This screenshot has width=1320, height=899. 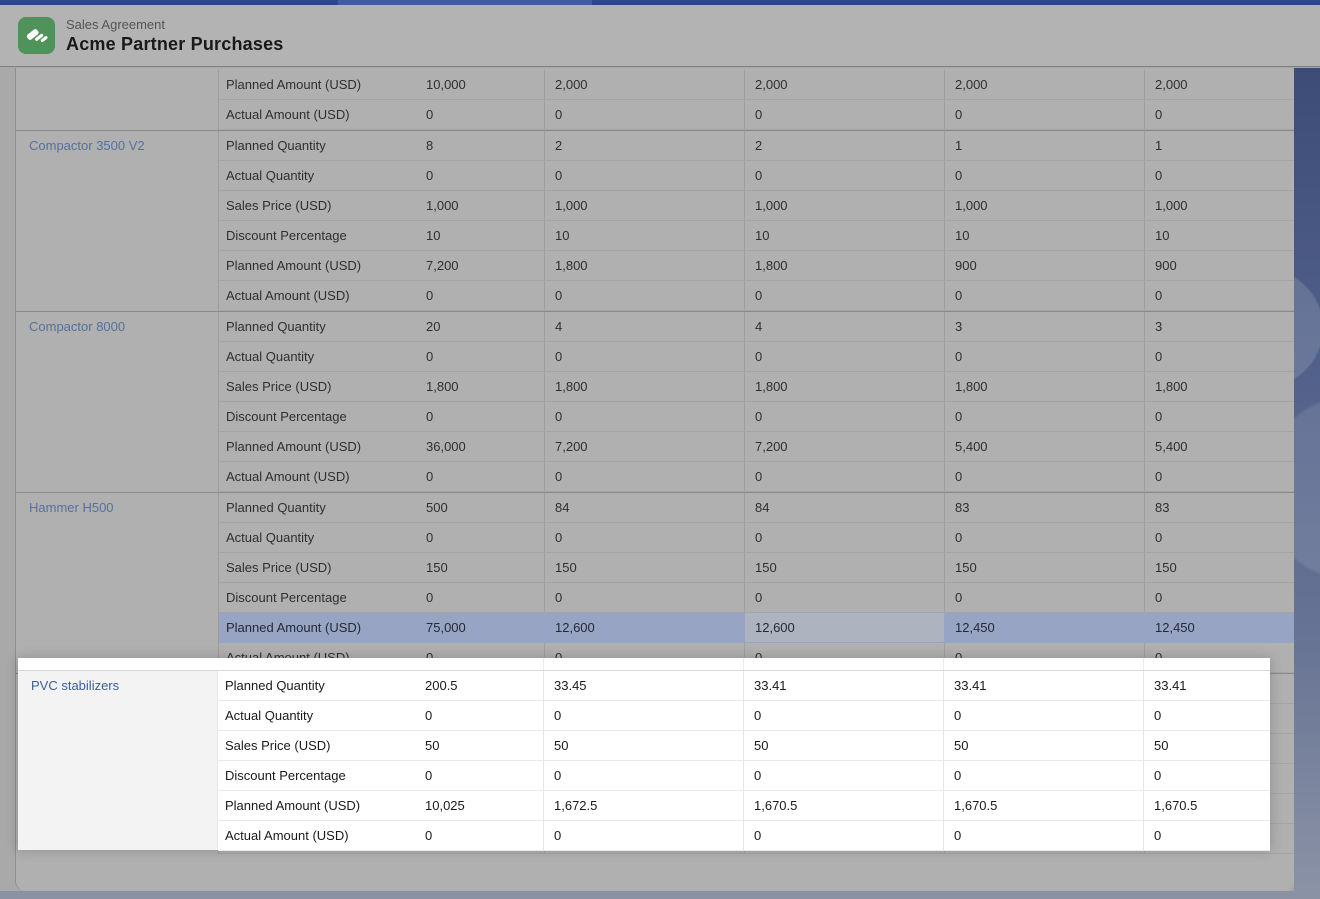 What do you see at coordinates (1044, 627) in the screenshot?
I see `value-cell: 12,450` at bounding box center [1044, 627].